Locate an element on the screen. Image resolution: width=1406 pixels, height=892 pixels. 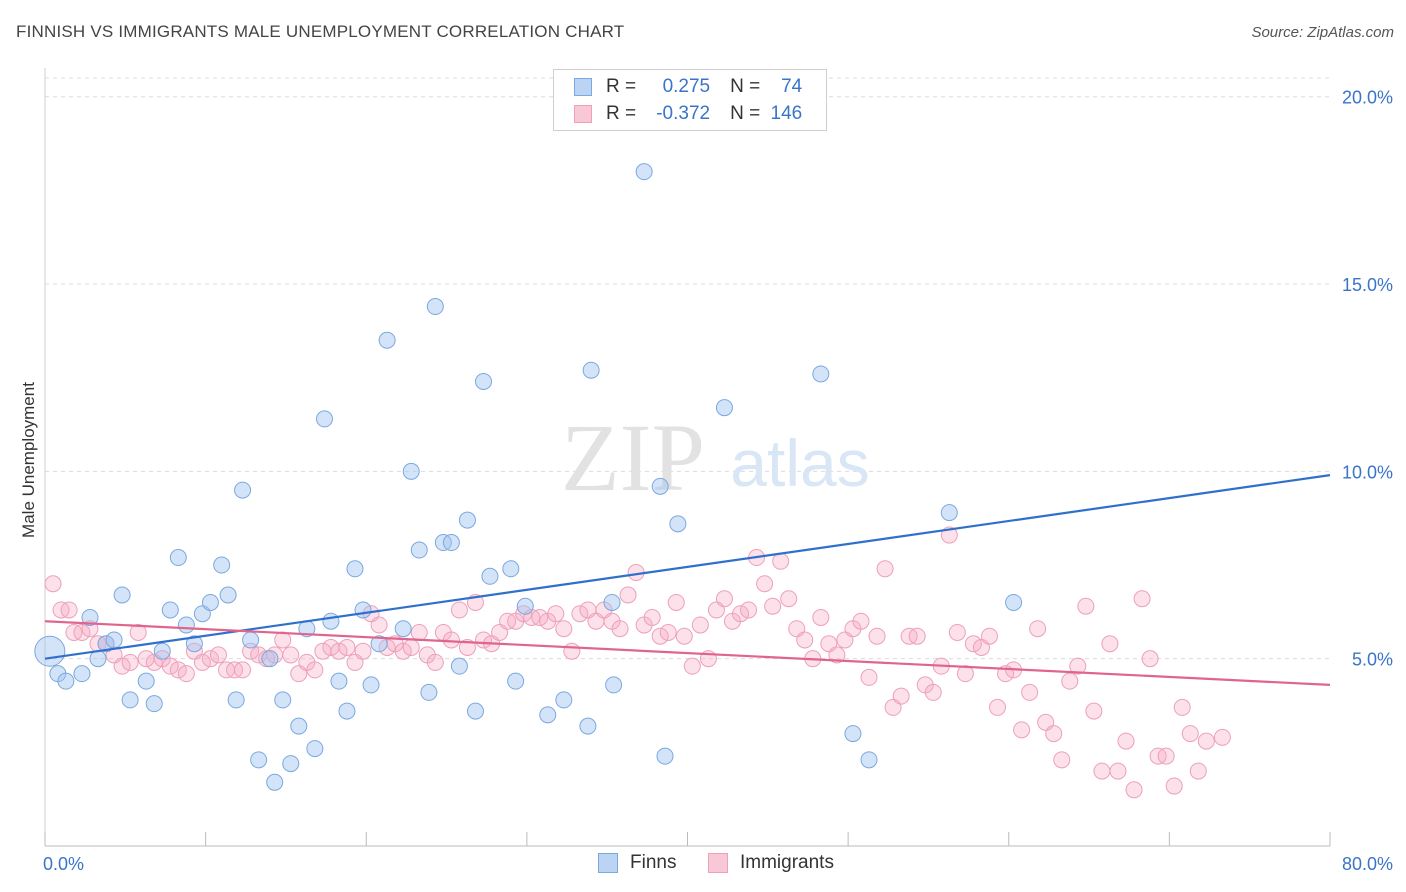
stats-legend: R = 0.275 N = 74 R = -0.372 N = 146 is located at coordinates (690, 100).